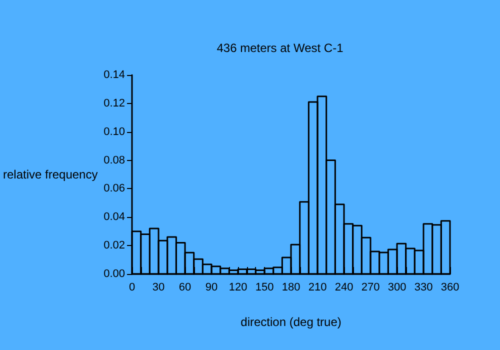 The height and width of the screenshot is (350, 500). Describe the element at coordinates (115, 132) in the screenshot. I see `y-tick-label: 0.10` at that location.